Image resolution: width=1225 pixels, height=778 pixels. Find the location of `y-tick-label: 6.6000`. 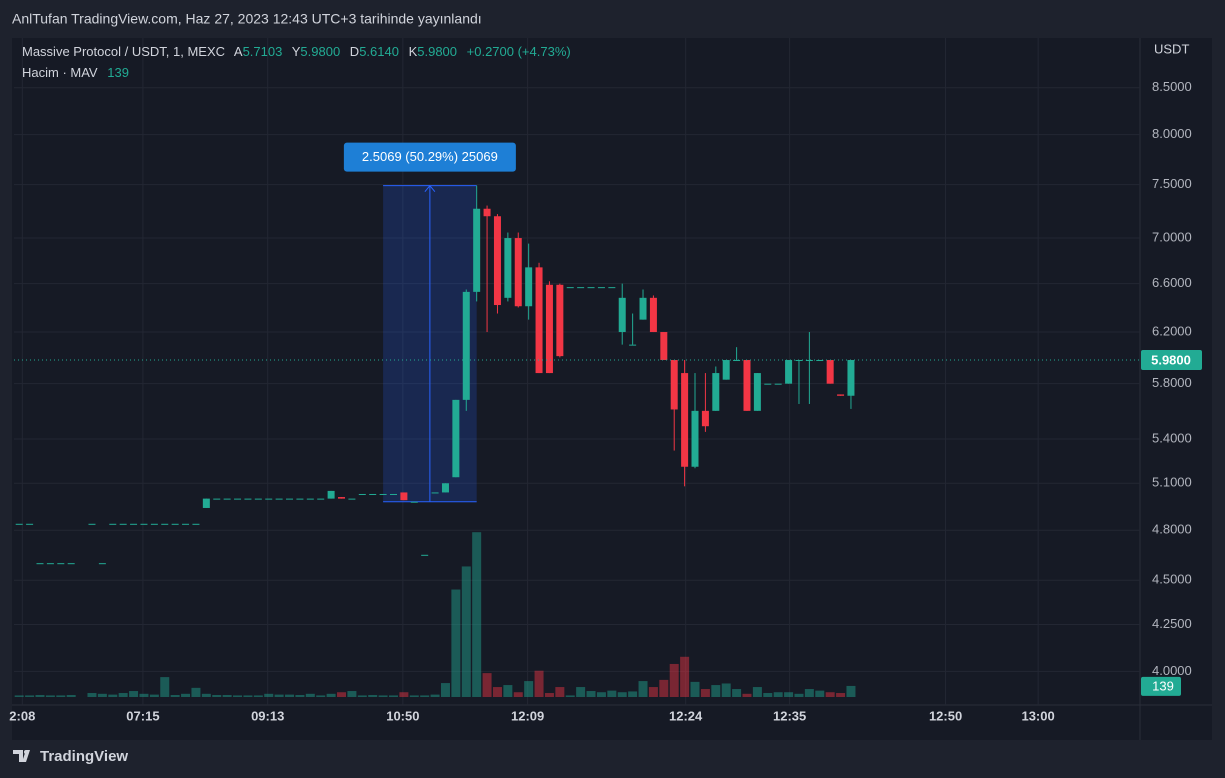

y-tick-label: 6.6000 is located at coordinates (1172, 282).